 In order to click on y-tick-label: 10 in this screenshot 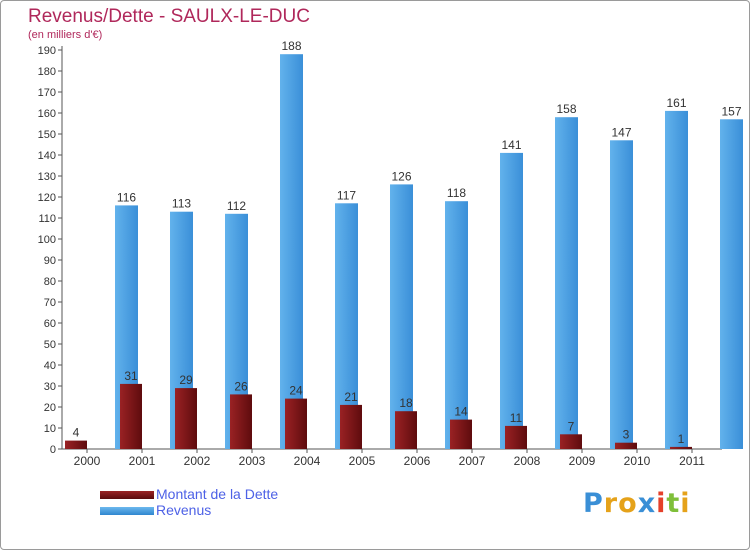, I will do `click(50, 429)`.